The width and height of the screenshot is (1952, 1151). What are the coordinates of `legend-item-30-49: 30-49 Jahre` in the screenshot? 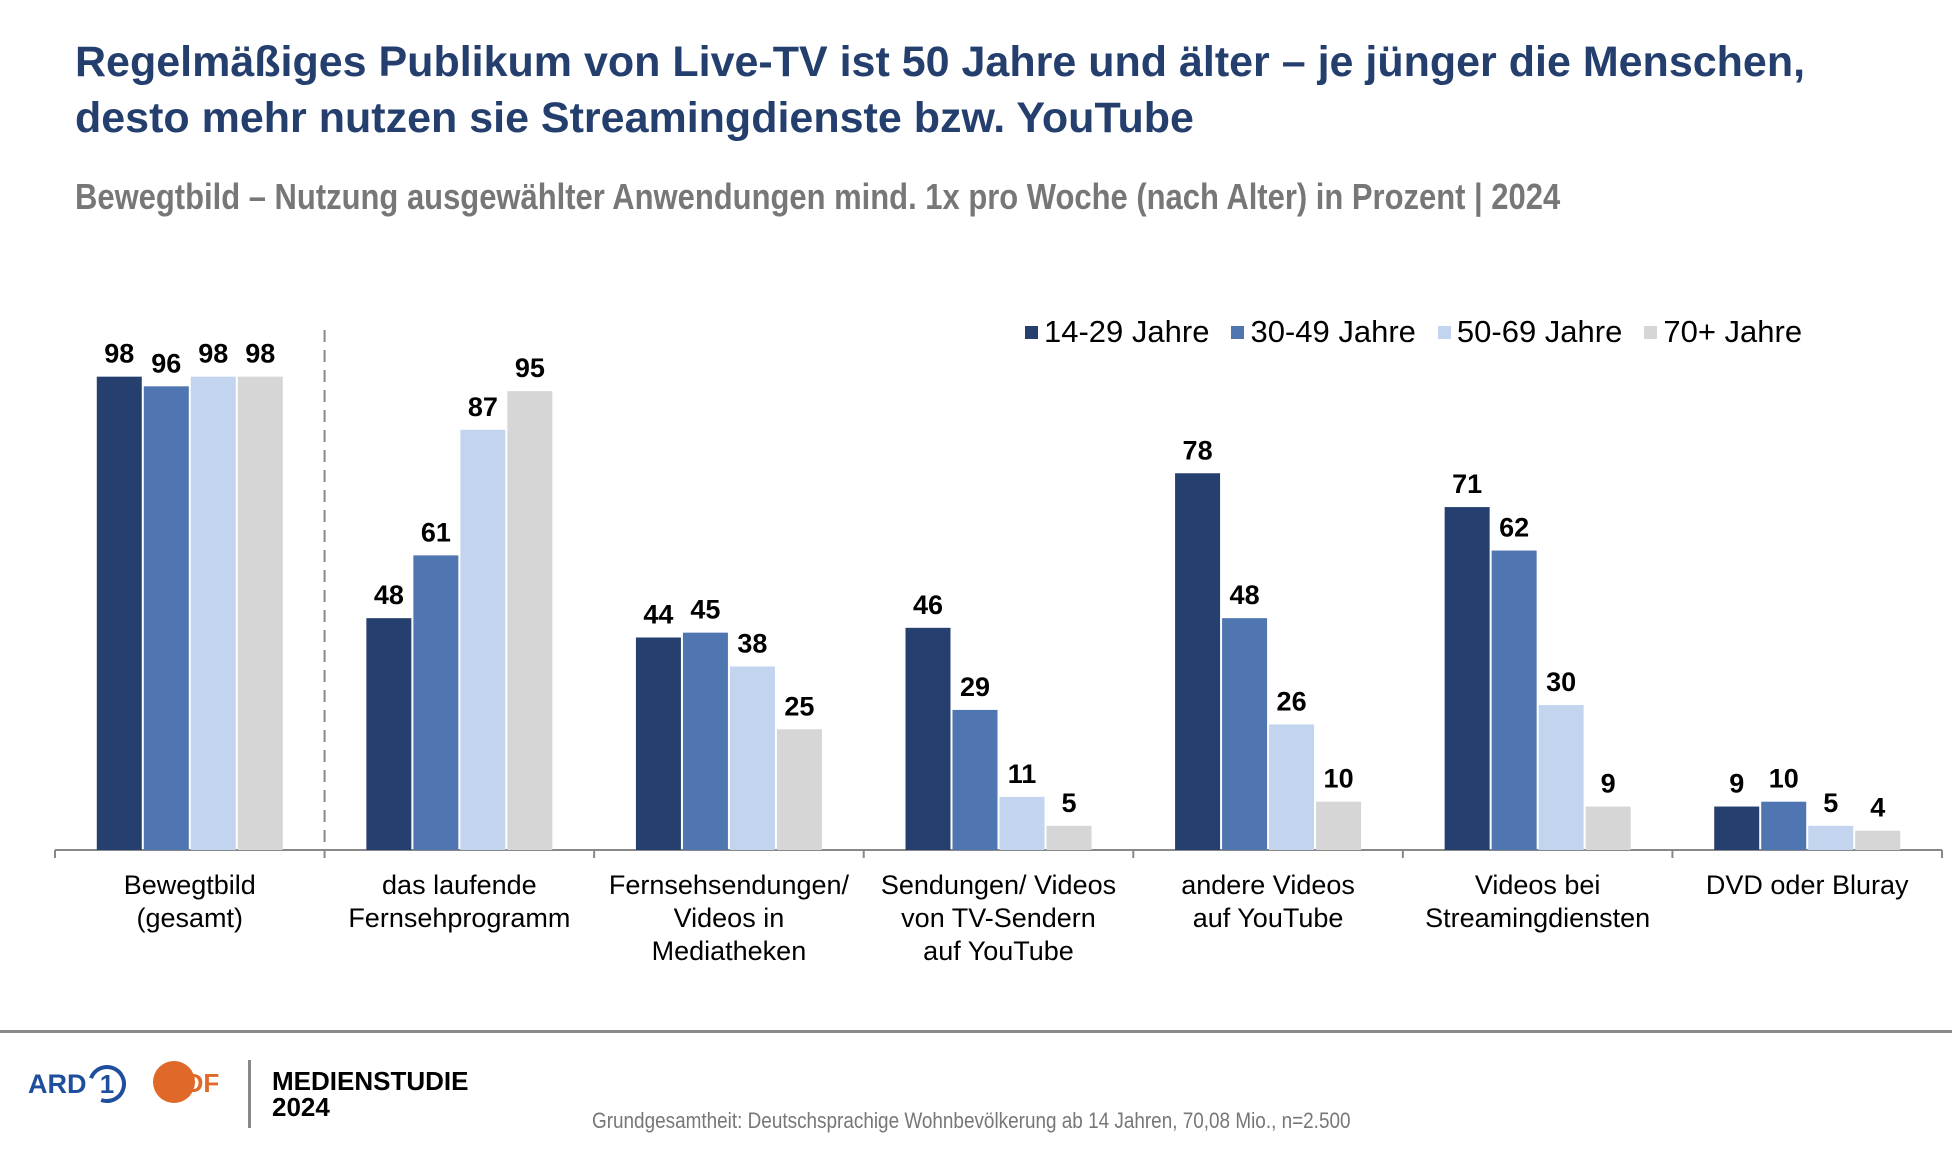 It's located at (1323, 332).